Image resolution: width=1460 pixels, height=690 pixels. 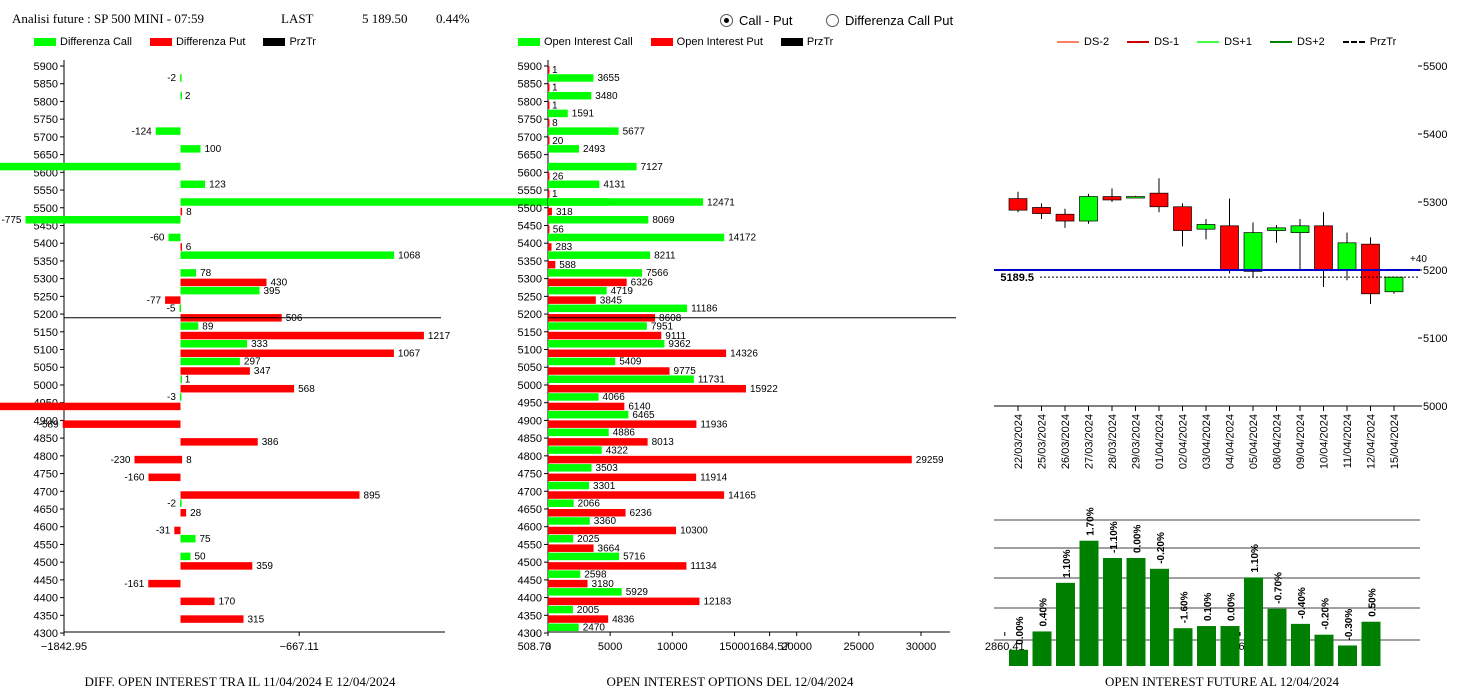 I want to click on data-label: 7951, so click(x=662, y=326).